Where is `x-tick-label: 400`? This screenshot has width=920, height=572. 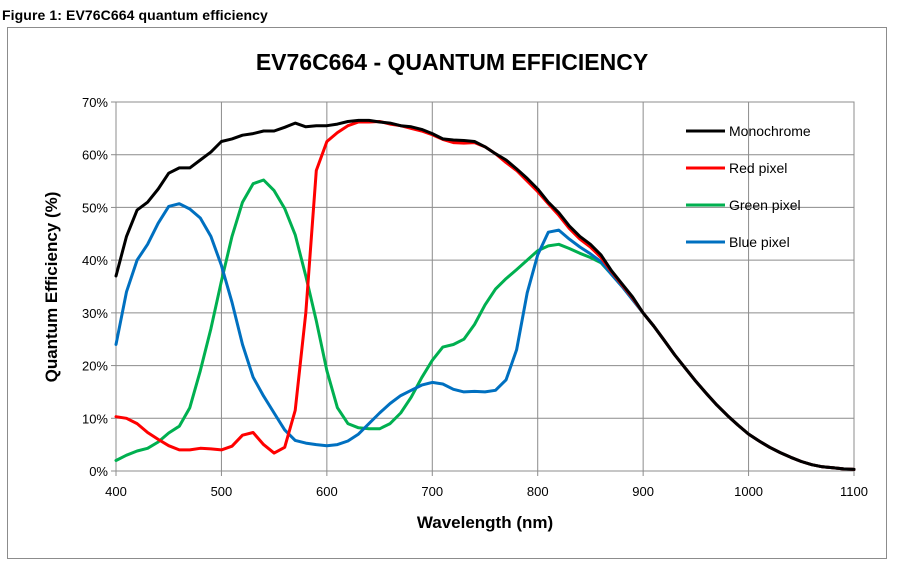 x-tick-label: 400 is located at coordinates (116, 491).